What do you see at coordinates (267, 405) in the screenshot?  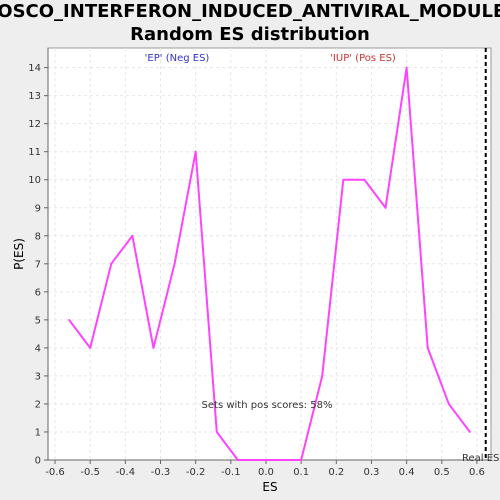 I see `pos-scores-annotation: Sets with pos scores: 58%` at bounding box center [267, 405].